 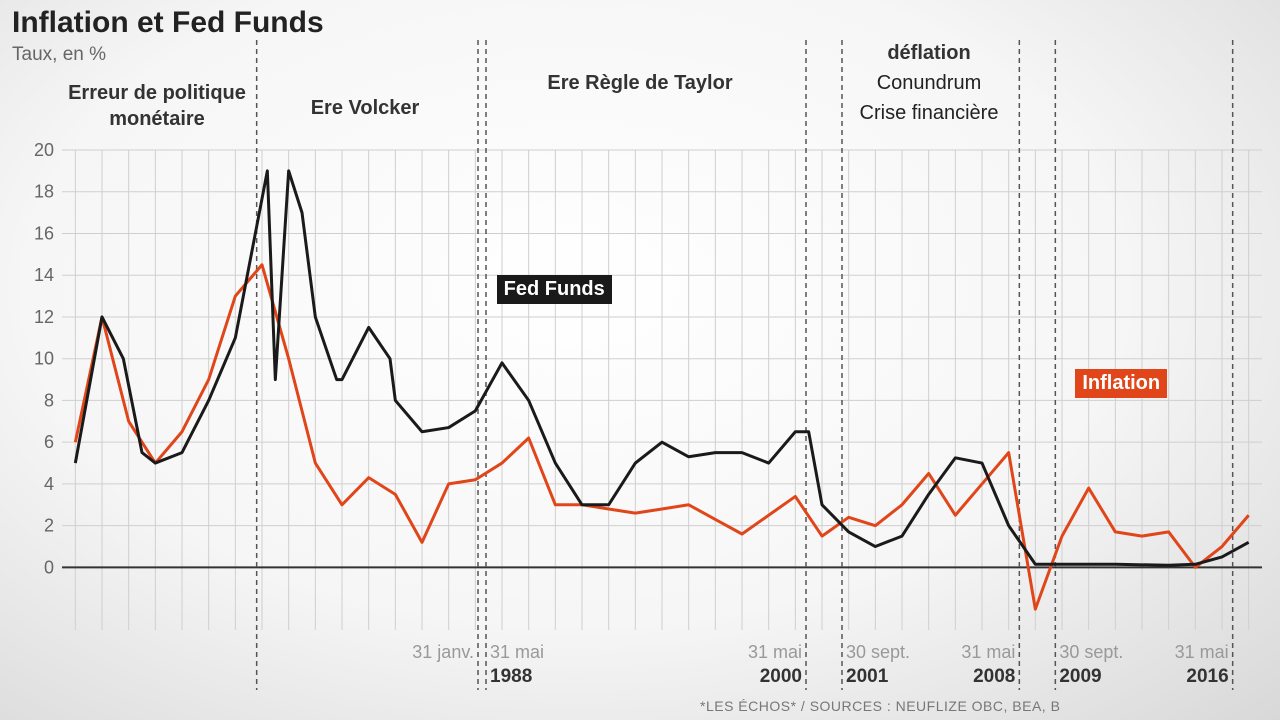 What do you see at coordinates (44, 275) in the screenshot?
I see `y-tick-label: 14` at bounding box center [44, 275].